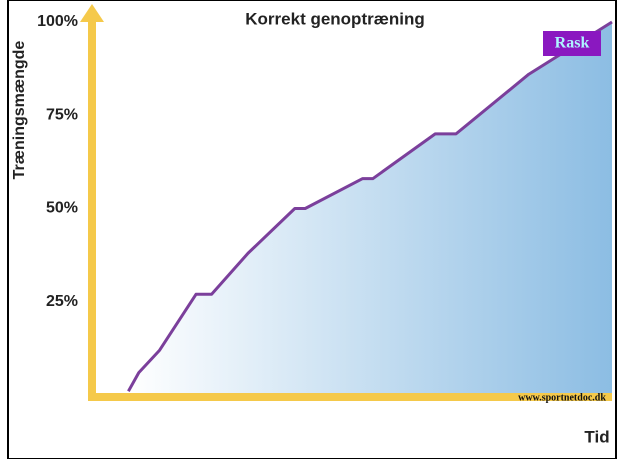 The height and width of the screenshot is (459, 624). What do you see at coordinates (62, 301) in the screenshot?
I see `y-tick-label: 25%` at bounding box center [62, 301].